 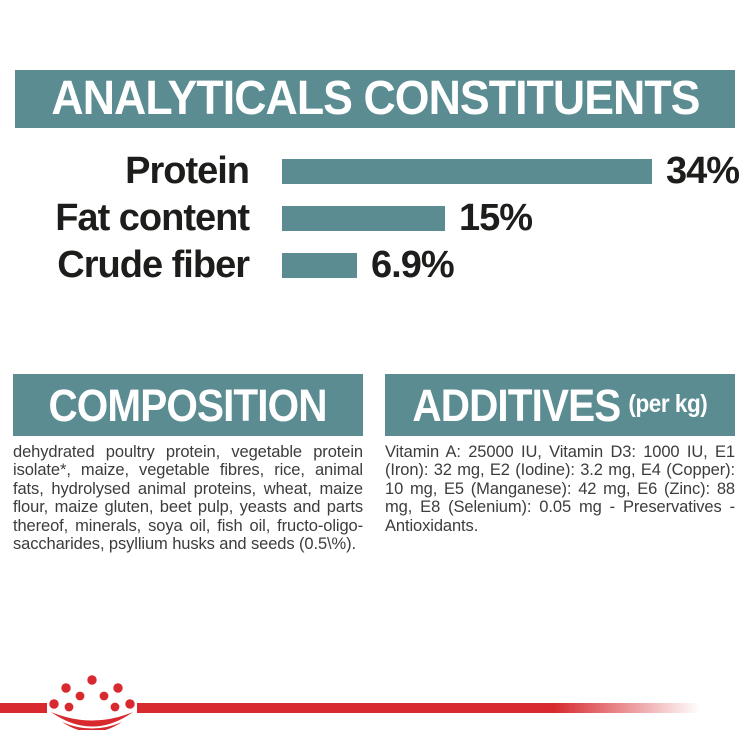 What do you see at coordinates (153, 265) in the screenshot?
I see `chart-category-label: Crude fiber` at bounding box center [153, 265].